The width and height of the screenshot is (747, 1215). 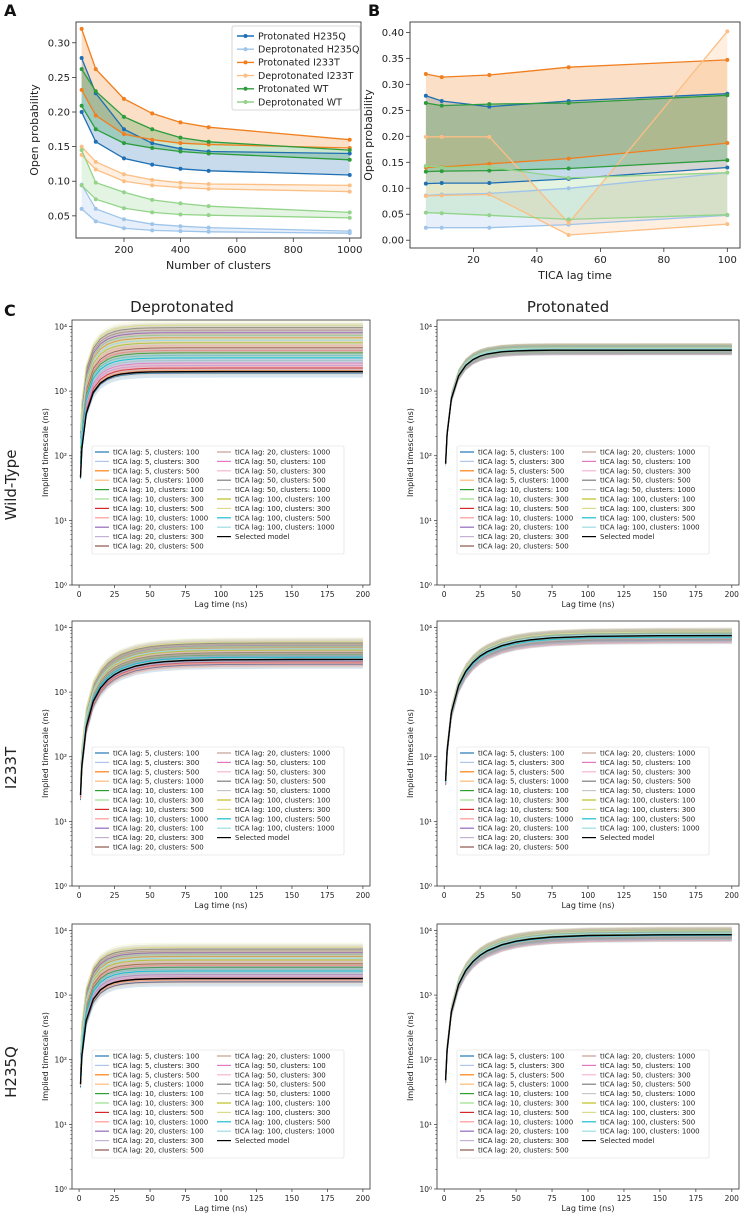 What do you see at coordinates (158, 810) in the screenshot?
I see `legend-label: tICA lag: 10, clusters: 500` at bounding box center [158, 810].